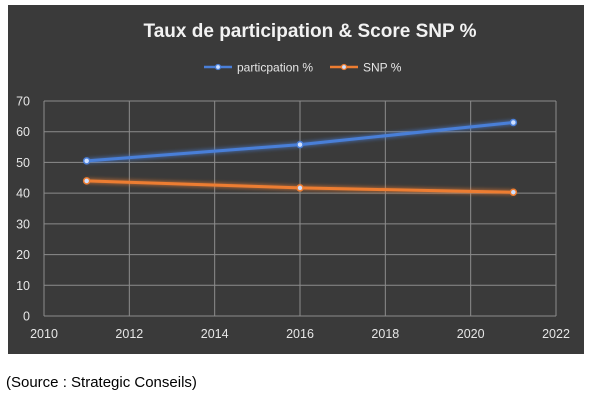 The image size is (600, 404). Describe the element at coordinates (385, 334) in the screenshot. I see `x-tick-label-2018: 2018` at that location.